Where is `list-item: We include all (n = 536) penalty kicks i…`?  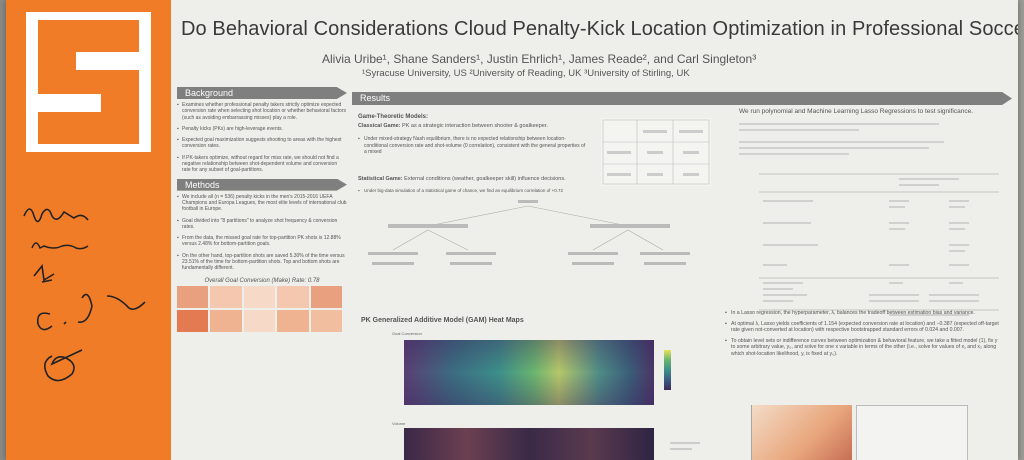 list-item: We include all (n = 536) penalty kicks i… is located at coordinates (262, 203).